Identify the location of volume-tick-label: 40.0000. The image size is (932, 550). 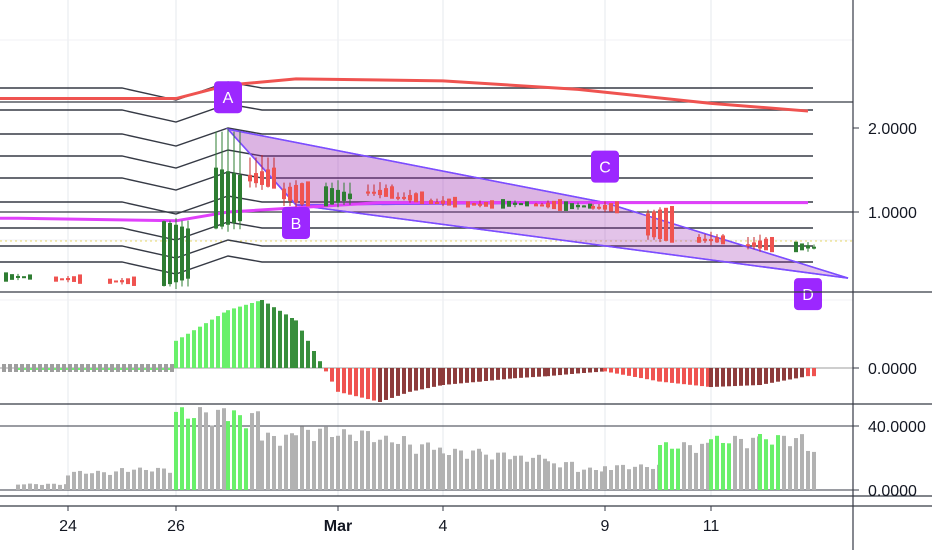
(897, 427).